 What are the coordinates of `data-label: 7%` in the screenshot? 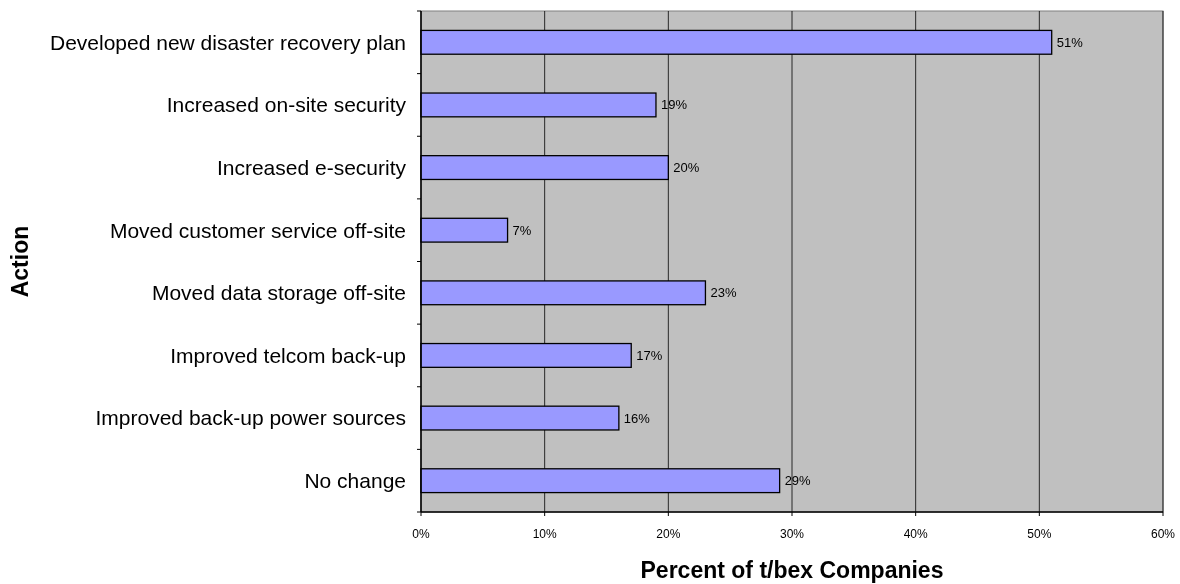 It's located at (522, 230).